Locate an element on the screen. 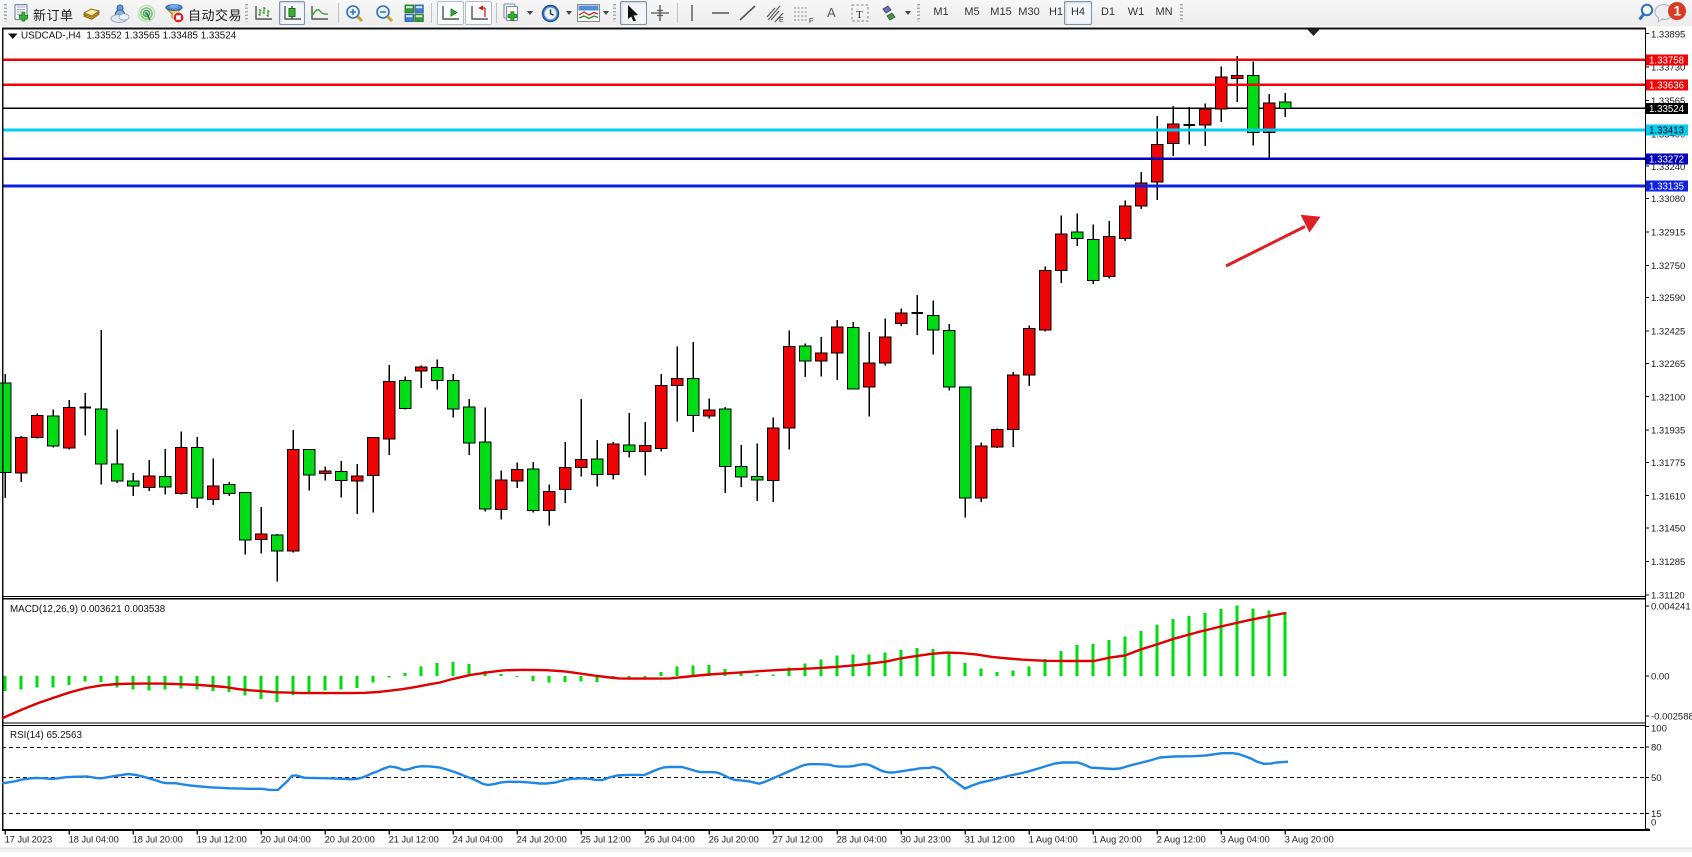 Image resolution: width=1692 pixels, height=857 pixels. svg-text: 21 Jul 12:00 is located at coordinates (414, 840).